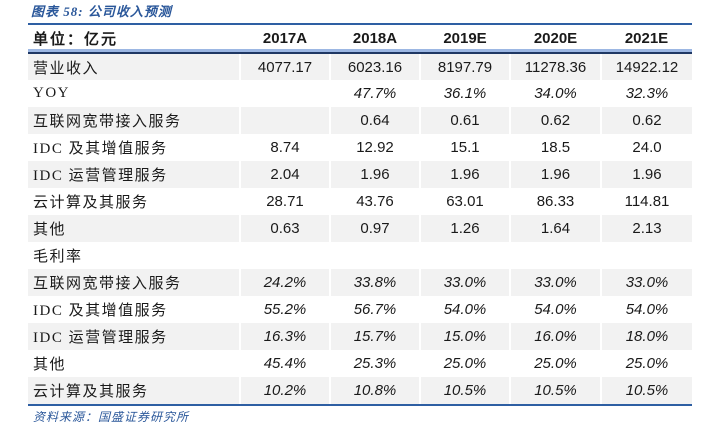 The height and width of the screenshot is (439, 706). What do you see at coordinates (374, 147) in the screenshot?
I see `table-cell: 12.92` at bounding box center [374, 147].